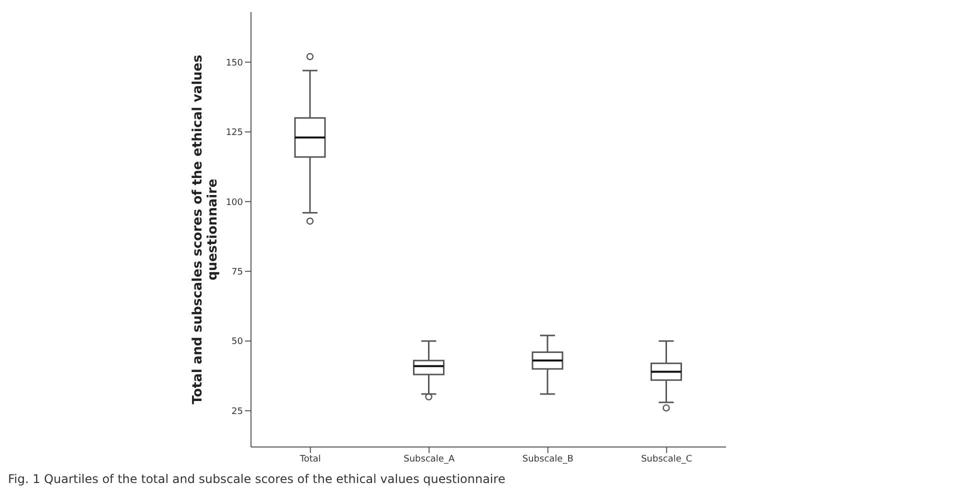 This screenshot has height=490, width=965. I want to click on y-tick-label: 75, so click(237, 273).